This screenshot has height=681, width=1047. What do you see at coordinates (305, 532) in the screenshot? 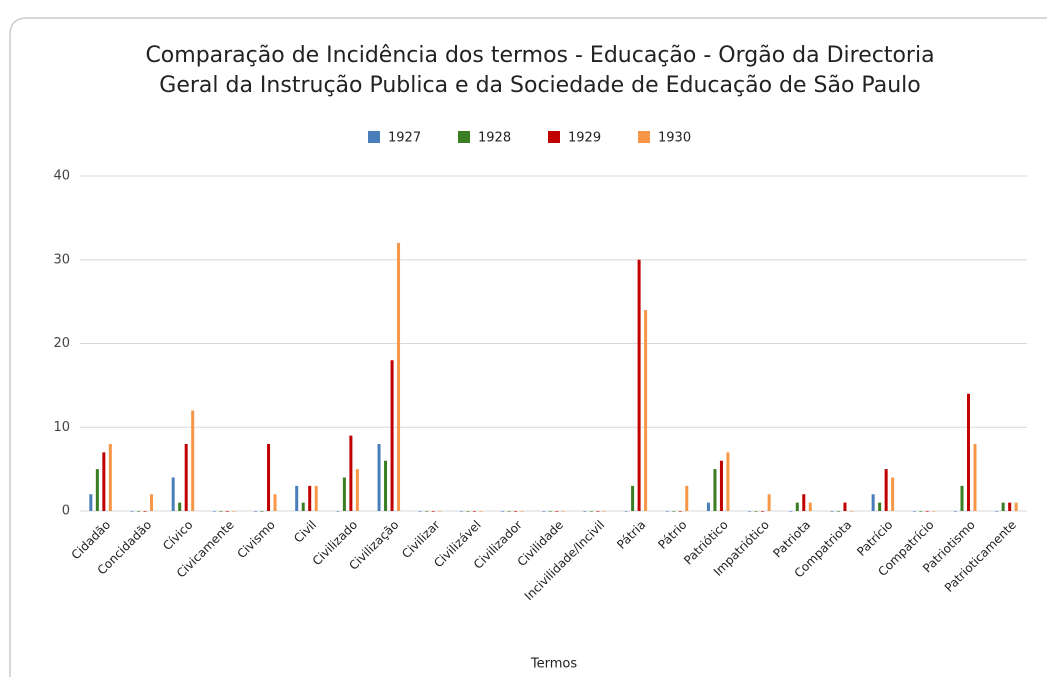
I see `x-tick-label: Civil` at bounding box center [305, 532].